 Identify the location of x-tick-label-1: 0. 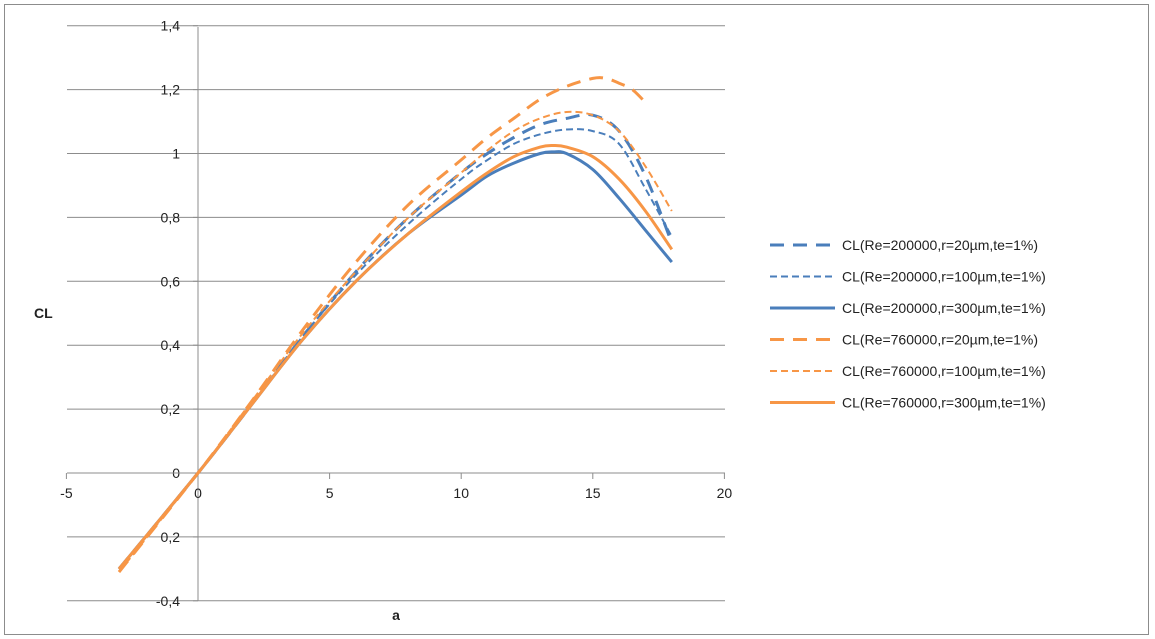
(198, 493).